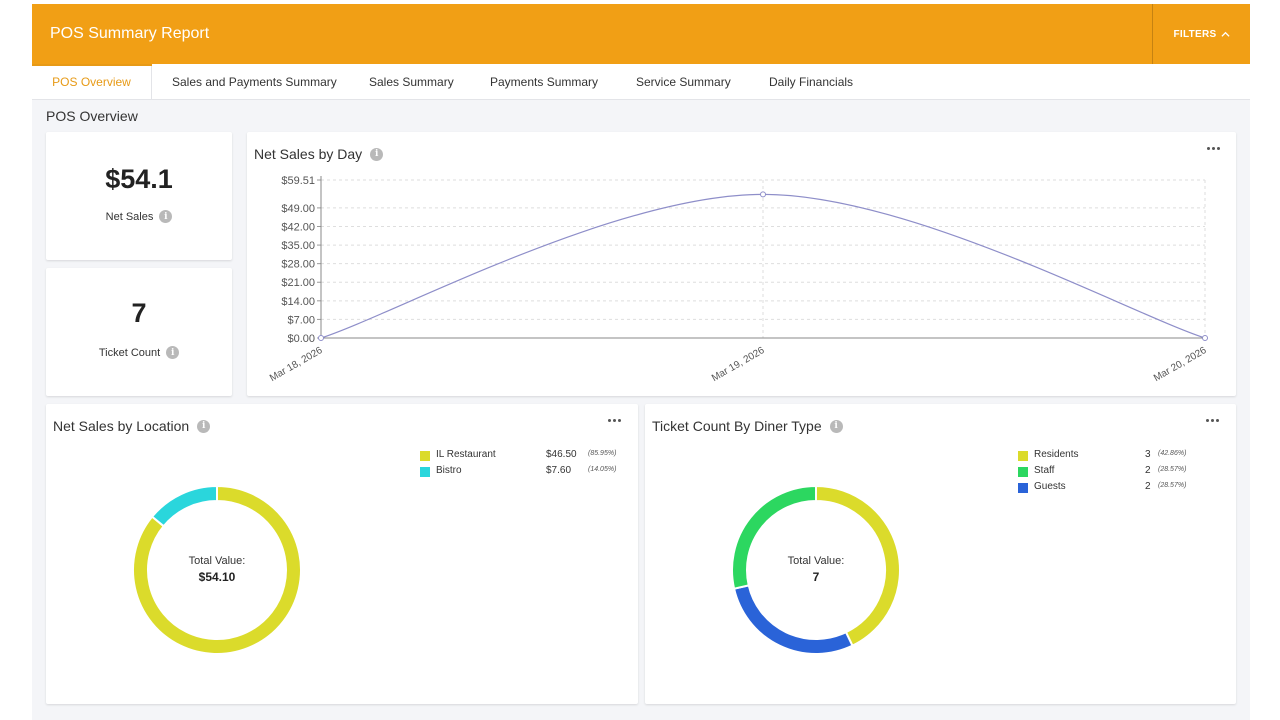 Image resolution: width=1280 pixels, height=720 pixels. I want to click on active-tab-indicator, so click(92, 65).